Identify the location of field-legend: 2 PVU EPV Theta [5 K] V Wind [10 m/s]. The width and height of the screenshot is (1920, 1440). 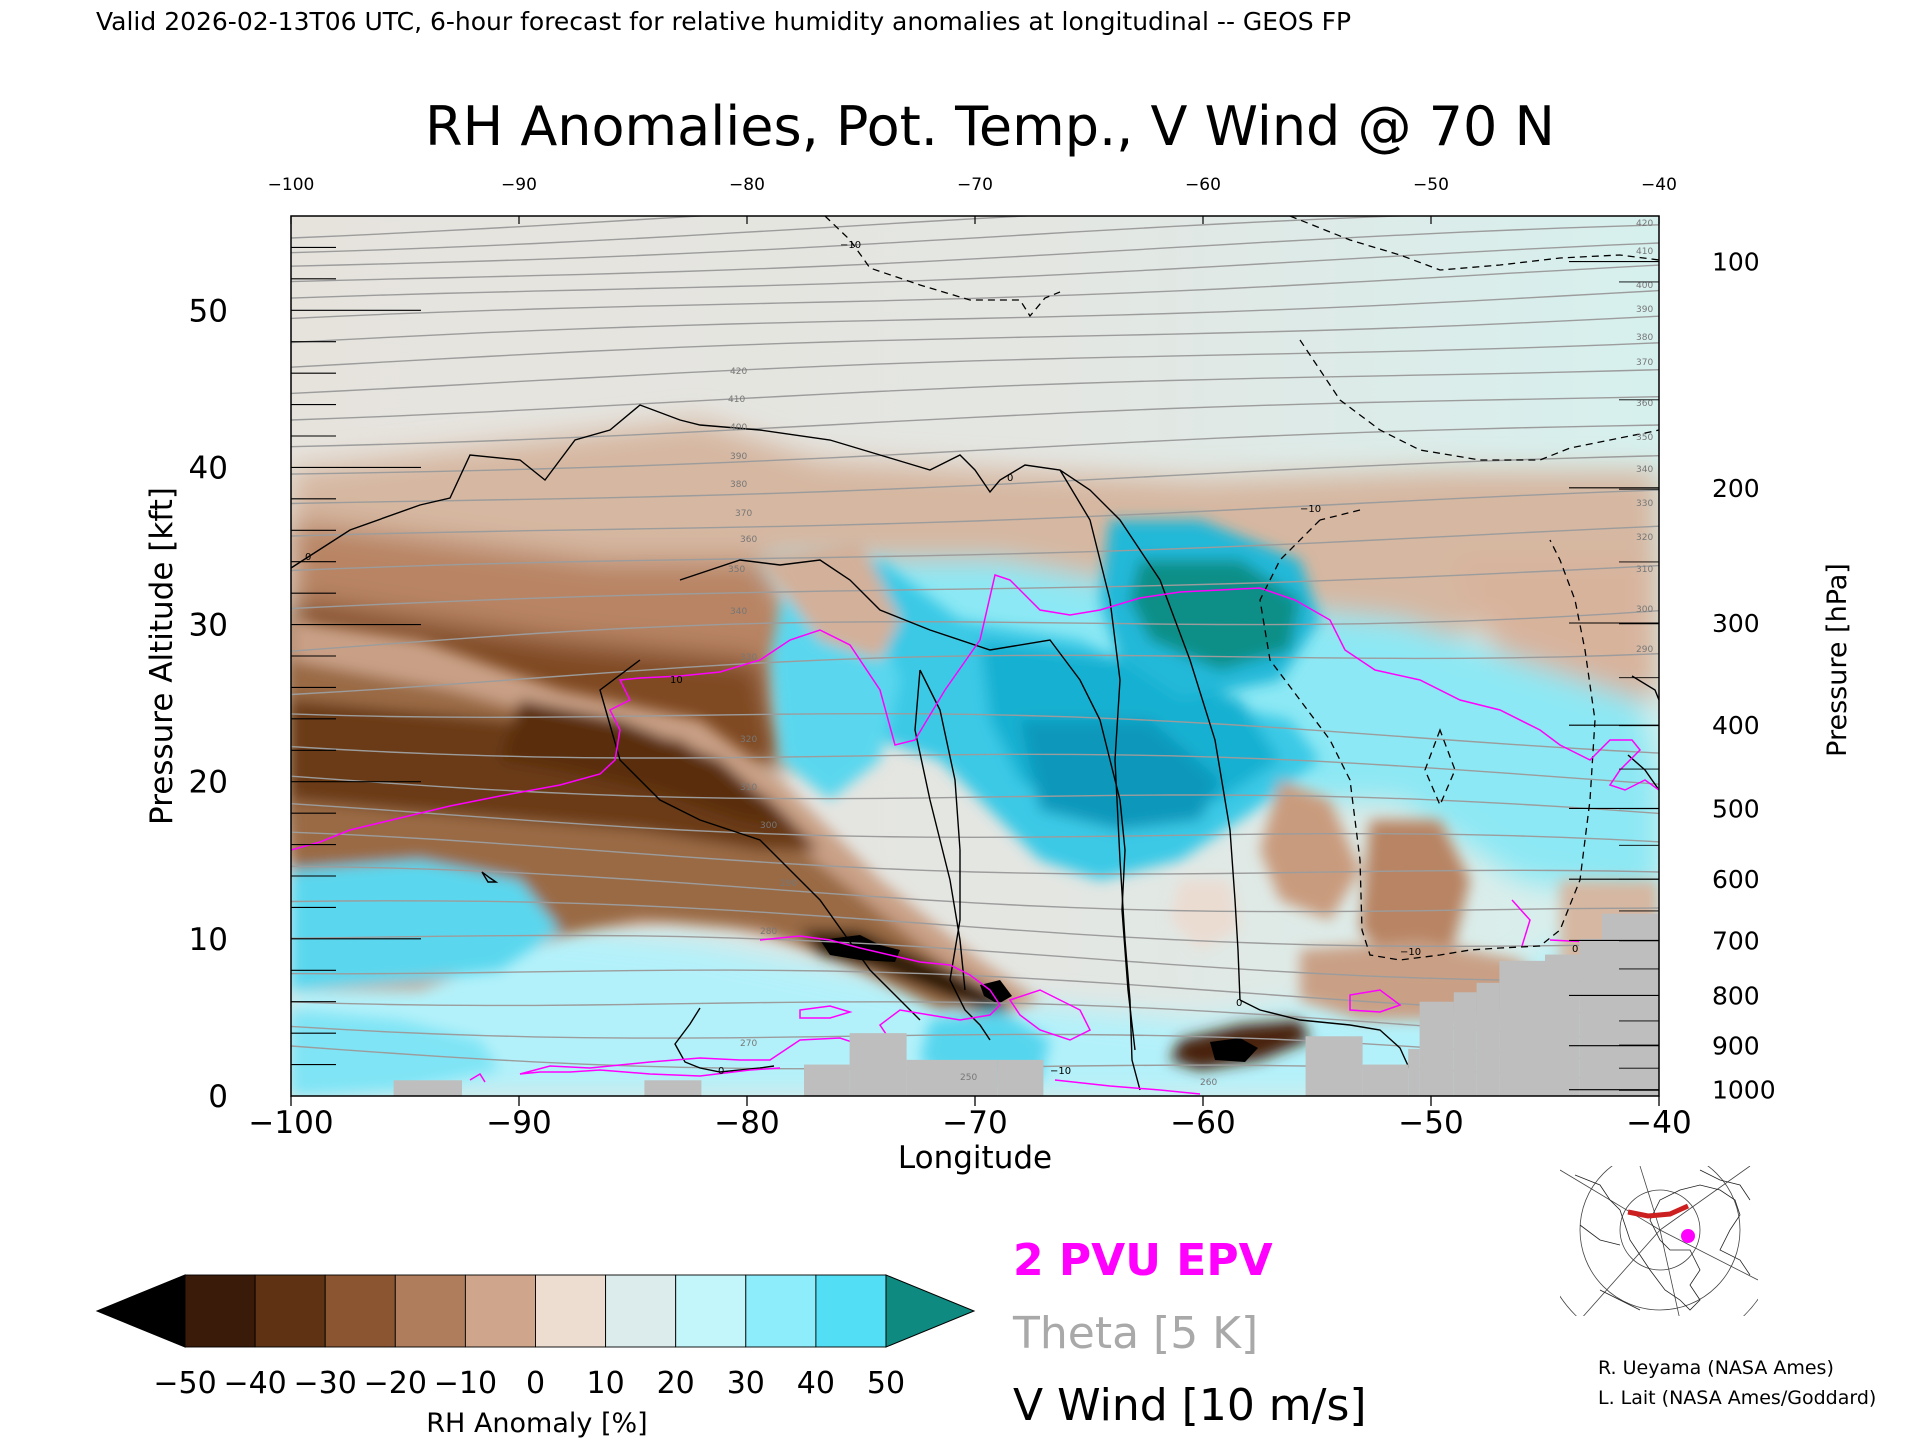
(1189, 1333).